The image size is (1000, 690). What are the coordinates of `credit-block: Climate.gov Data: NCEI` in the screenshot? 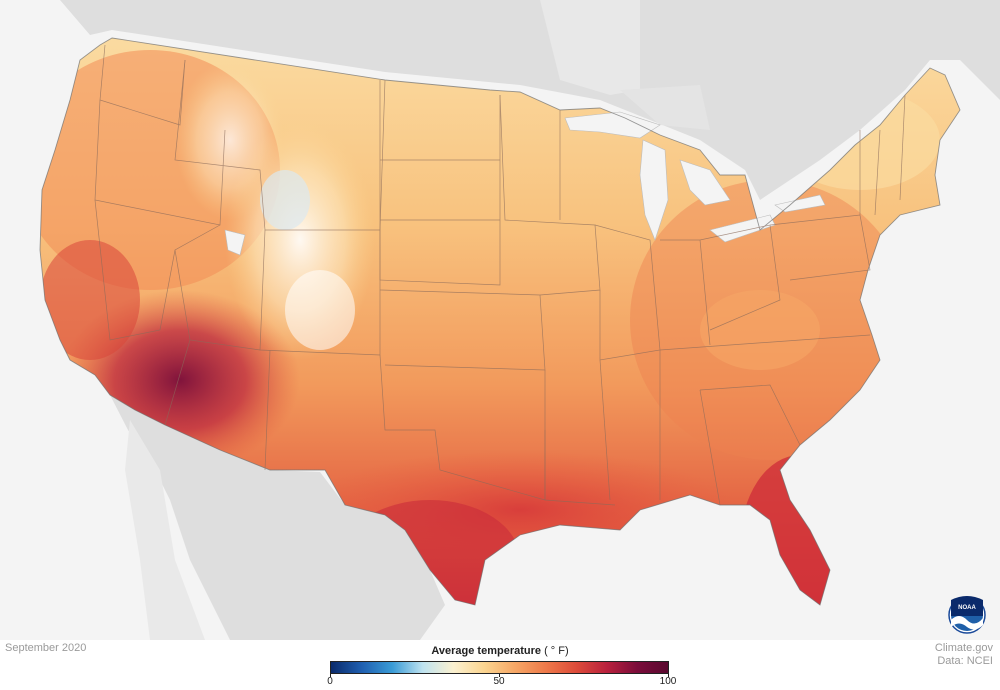 It's located at (964, 655).